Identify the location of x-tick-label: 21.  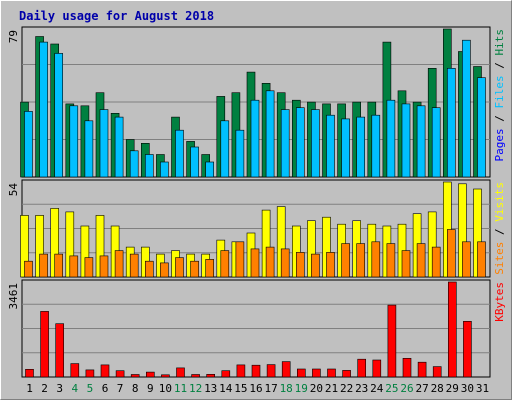
(331, 388).